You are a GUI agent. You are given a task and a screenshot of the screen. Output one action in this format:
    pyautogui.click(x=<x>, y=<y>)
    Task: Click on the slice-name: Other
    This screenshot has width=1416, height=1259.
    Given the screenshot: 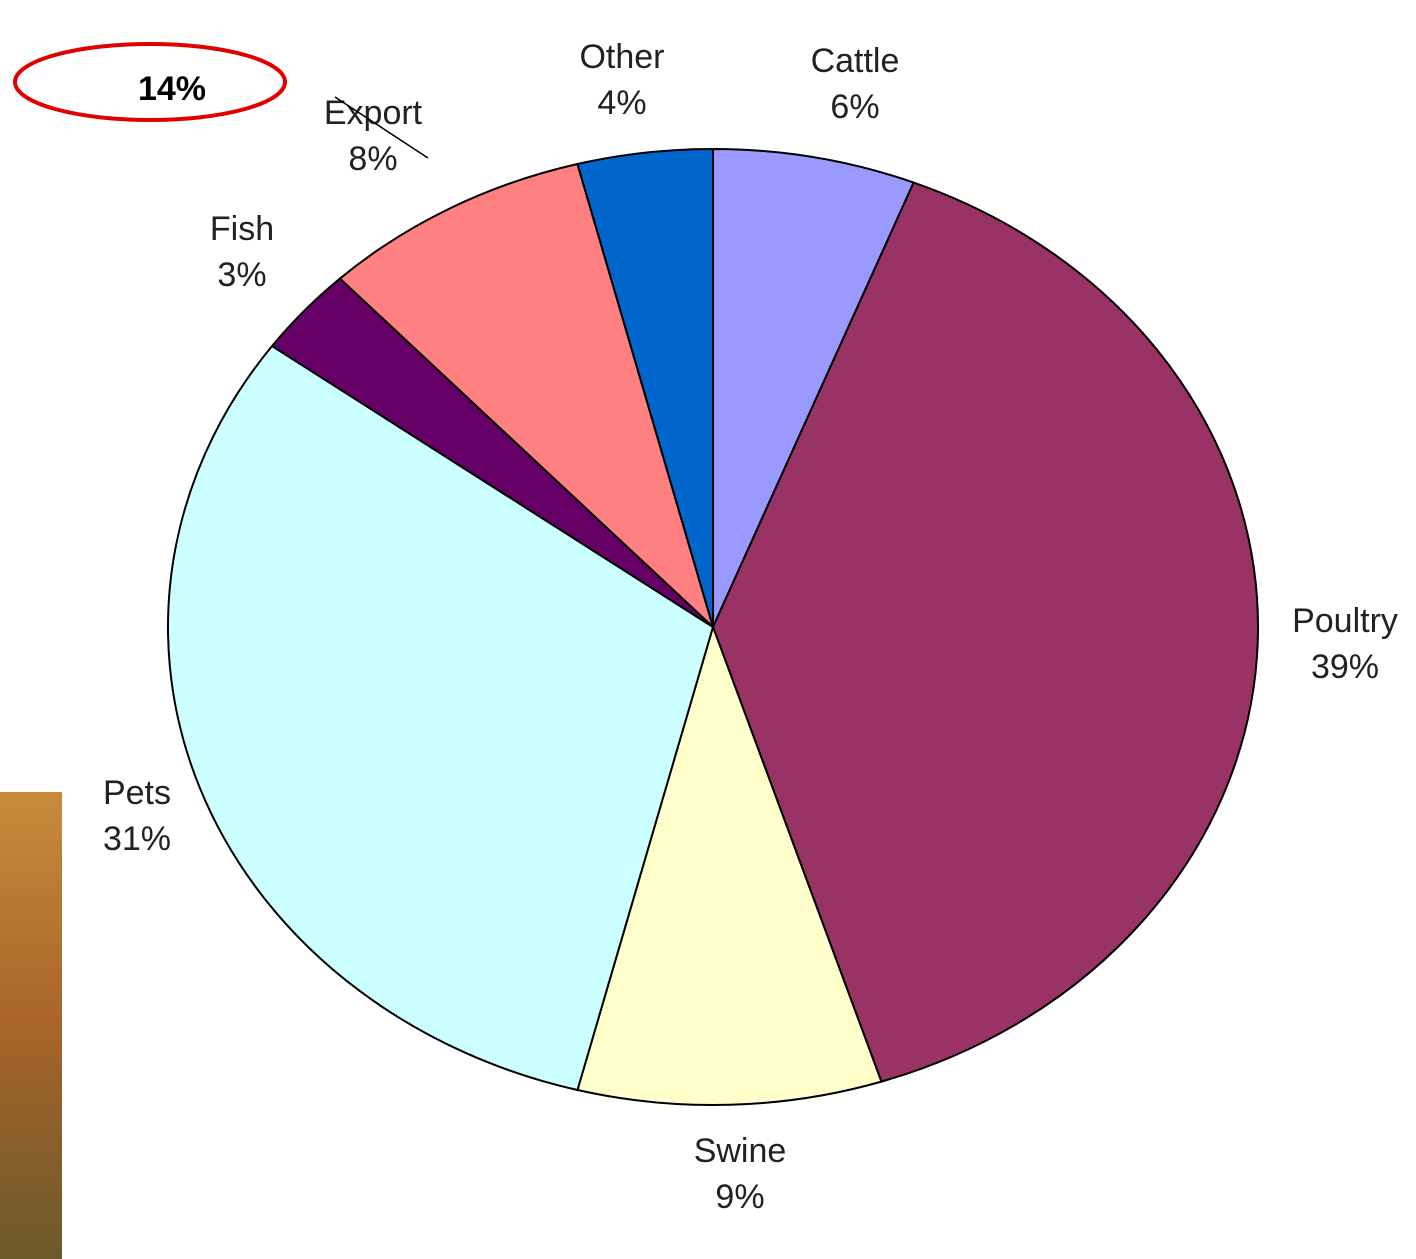 What is the action you would take?
    pyautogui.click(x=621, y=57)
    